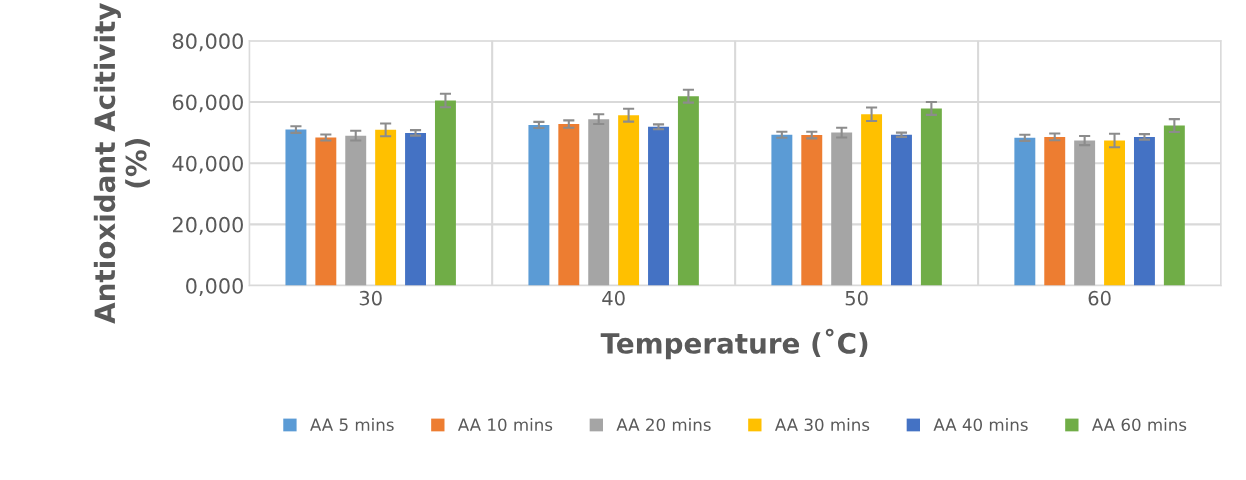  What do you see at coordinates (1099, 298) in the screenshot?
I see `x-tick-label: 60` at bounding box center [1099, 298].